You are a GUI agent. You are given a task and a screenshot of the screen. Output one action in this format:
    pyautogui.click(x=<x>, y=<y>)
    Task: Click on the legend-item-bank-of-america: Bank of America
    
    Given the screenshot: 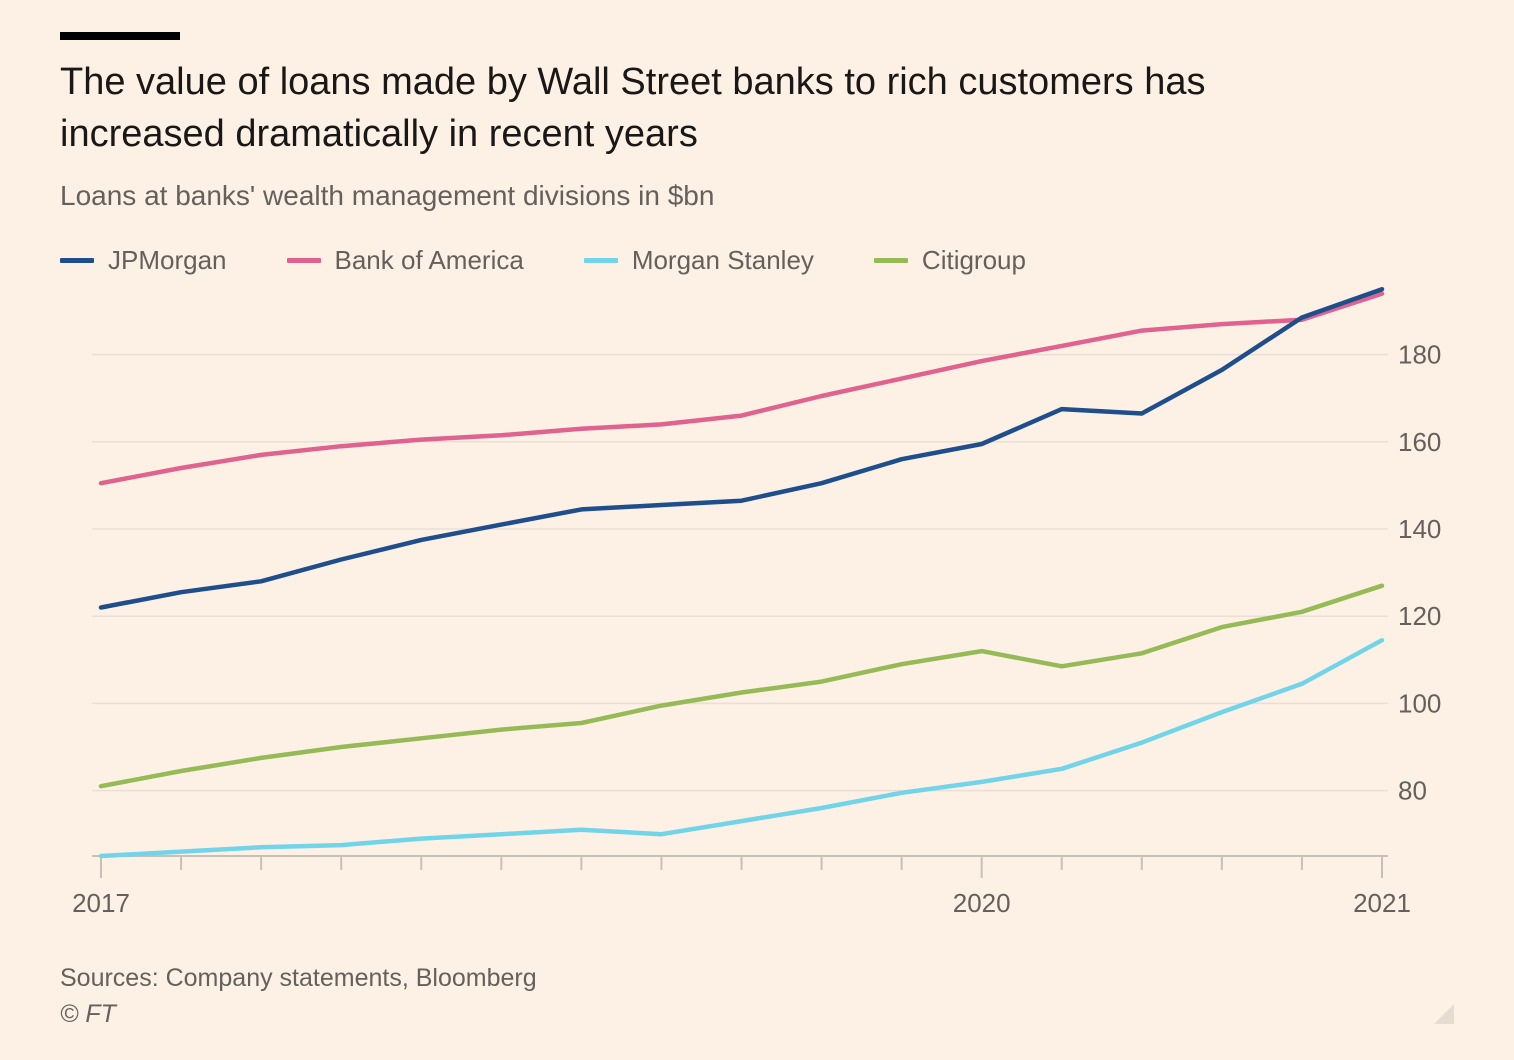 What is the action you would take?
    pyautogui.click(x=405, y=260)
    